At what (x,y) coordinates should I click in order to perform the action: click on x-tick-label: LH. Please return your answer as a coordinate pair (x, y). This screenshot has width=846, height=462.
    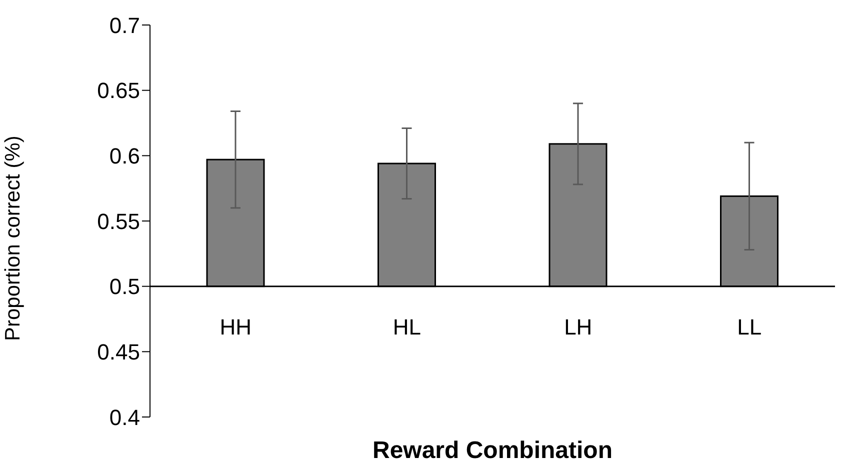
    Looking at the image, I should click on (578, 327).